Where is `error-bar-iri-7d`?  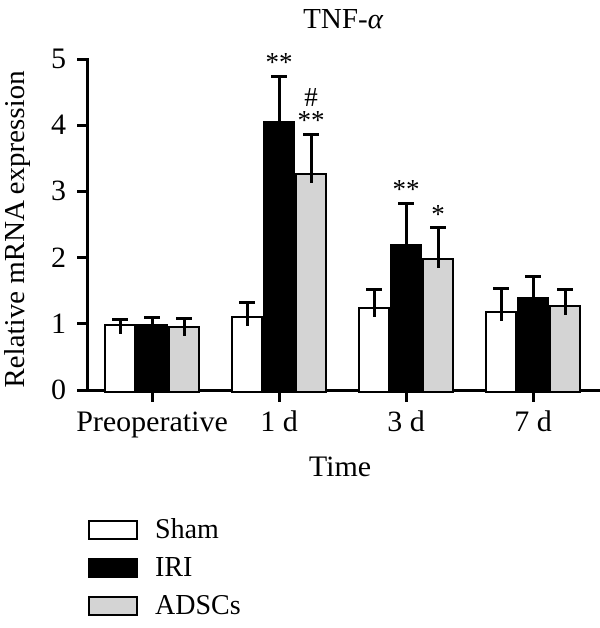 error-bar-iri-7d is located at coordinates (533, 292).